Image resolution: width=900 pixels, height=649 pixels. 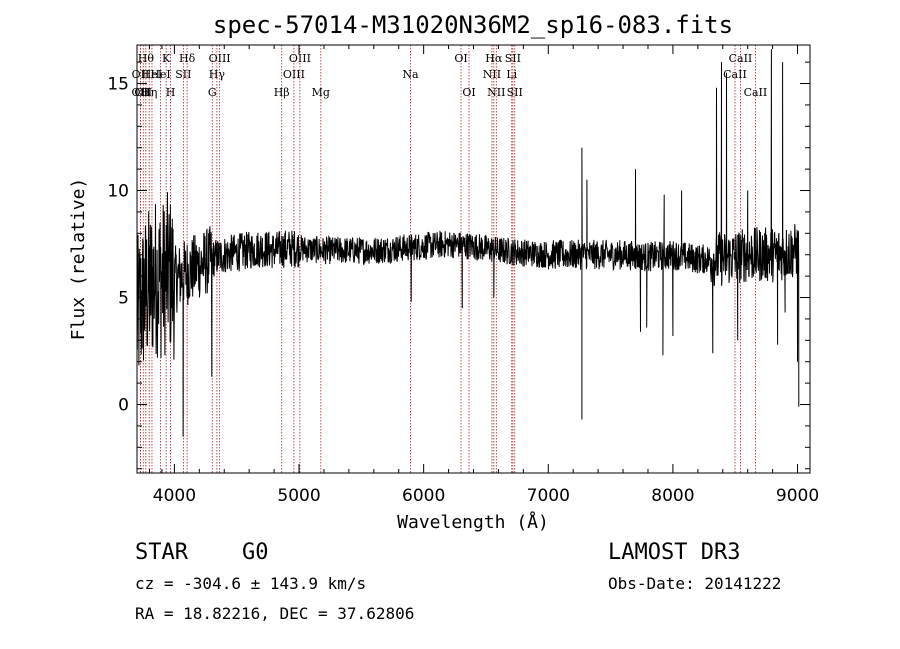 I want to click on x-tick-label: 5000, so click(x=298, y=496).